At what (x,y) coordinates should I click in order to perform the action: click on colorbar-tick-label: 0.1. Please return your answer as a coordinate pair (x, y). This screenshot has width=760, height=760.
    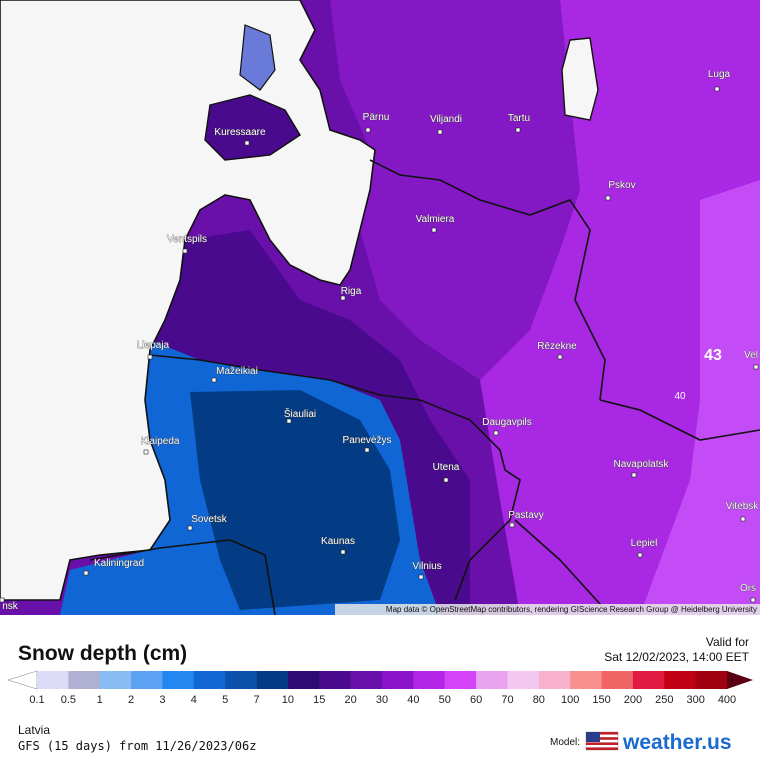
    Looking at the image, I should click on (36, 700).